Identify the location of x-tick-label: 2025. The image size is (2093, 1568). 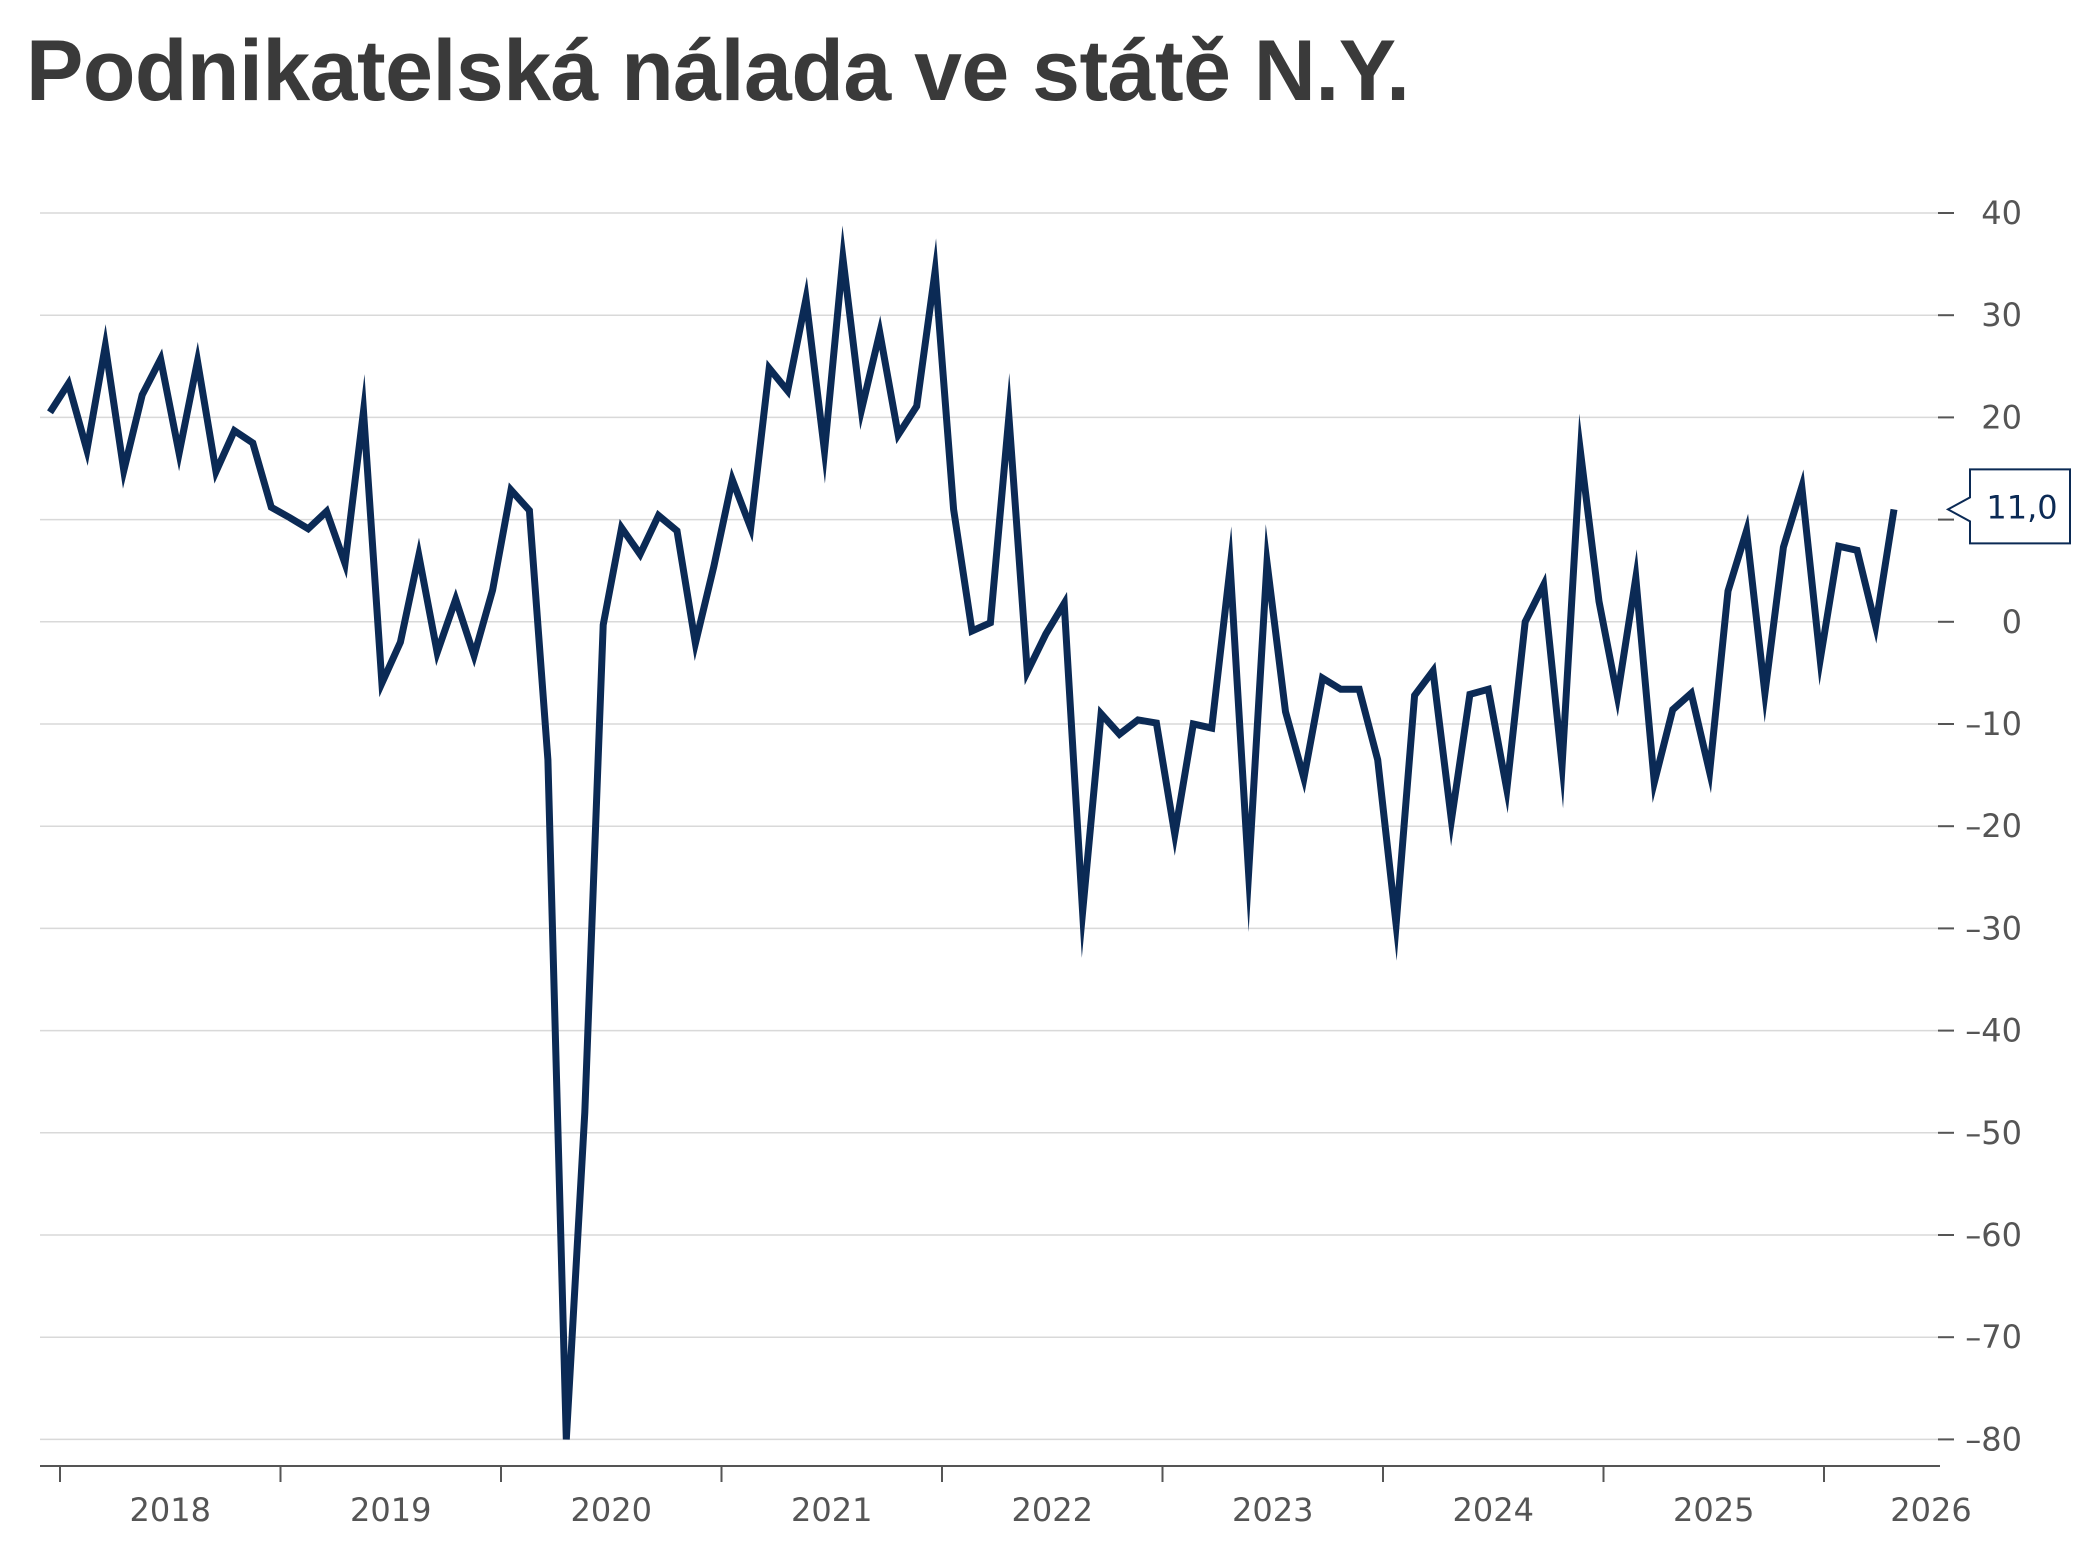
(1713, 1510).